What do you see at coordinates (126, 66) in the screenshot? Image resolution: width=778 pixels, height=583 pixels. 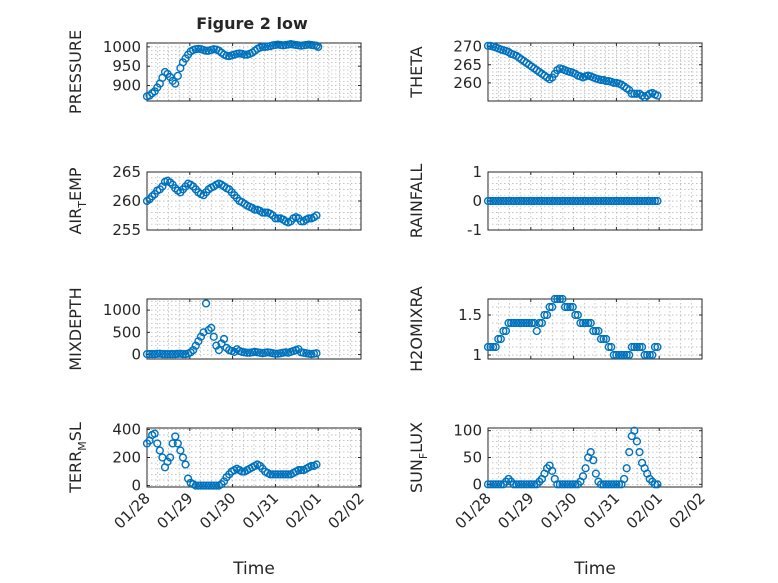 I see `pressure-ytick-label: 950` at bounding box center [126, 66].